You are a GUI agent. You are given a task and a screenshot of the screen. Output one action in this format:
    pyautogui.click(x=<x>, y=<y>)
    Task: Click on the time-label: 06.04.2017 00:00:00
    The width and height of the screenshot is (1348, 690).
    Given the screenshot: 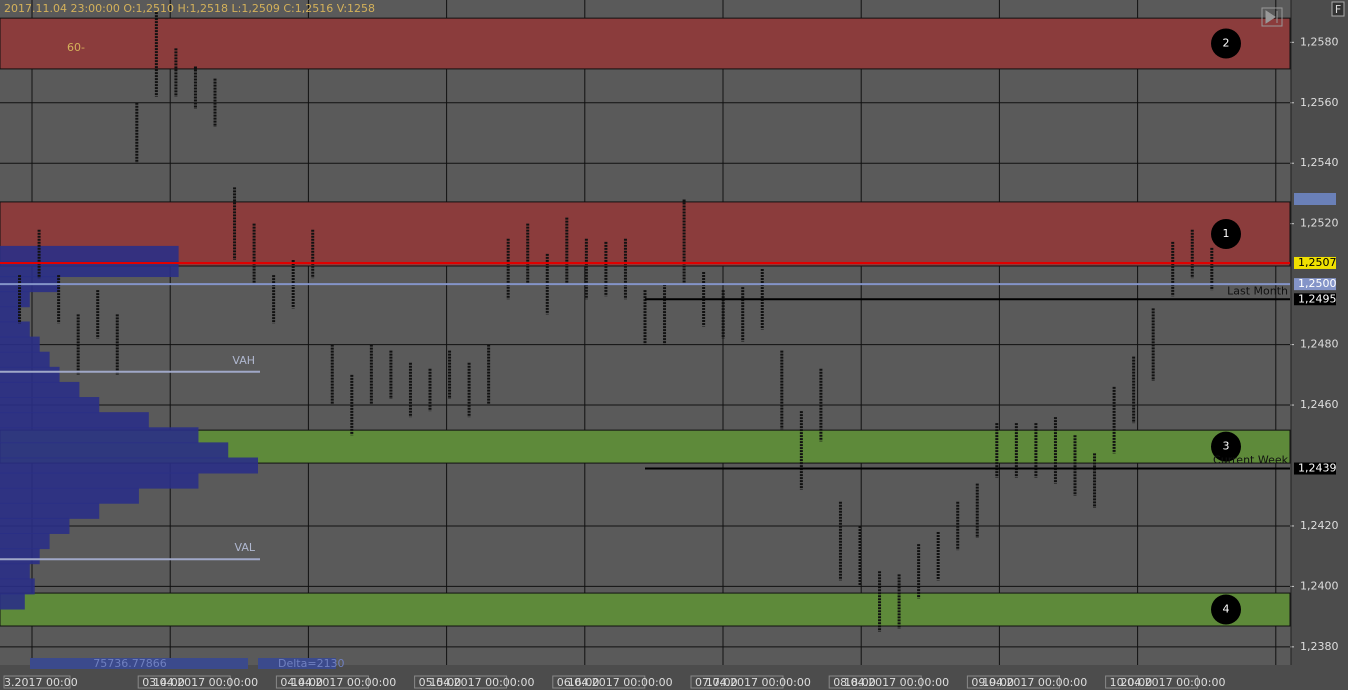 What is the action you would take?
    pyautogui.click(x=615, y=682)
    